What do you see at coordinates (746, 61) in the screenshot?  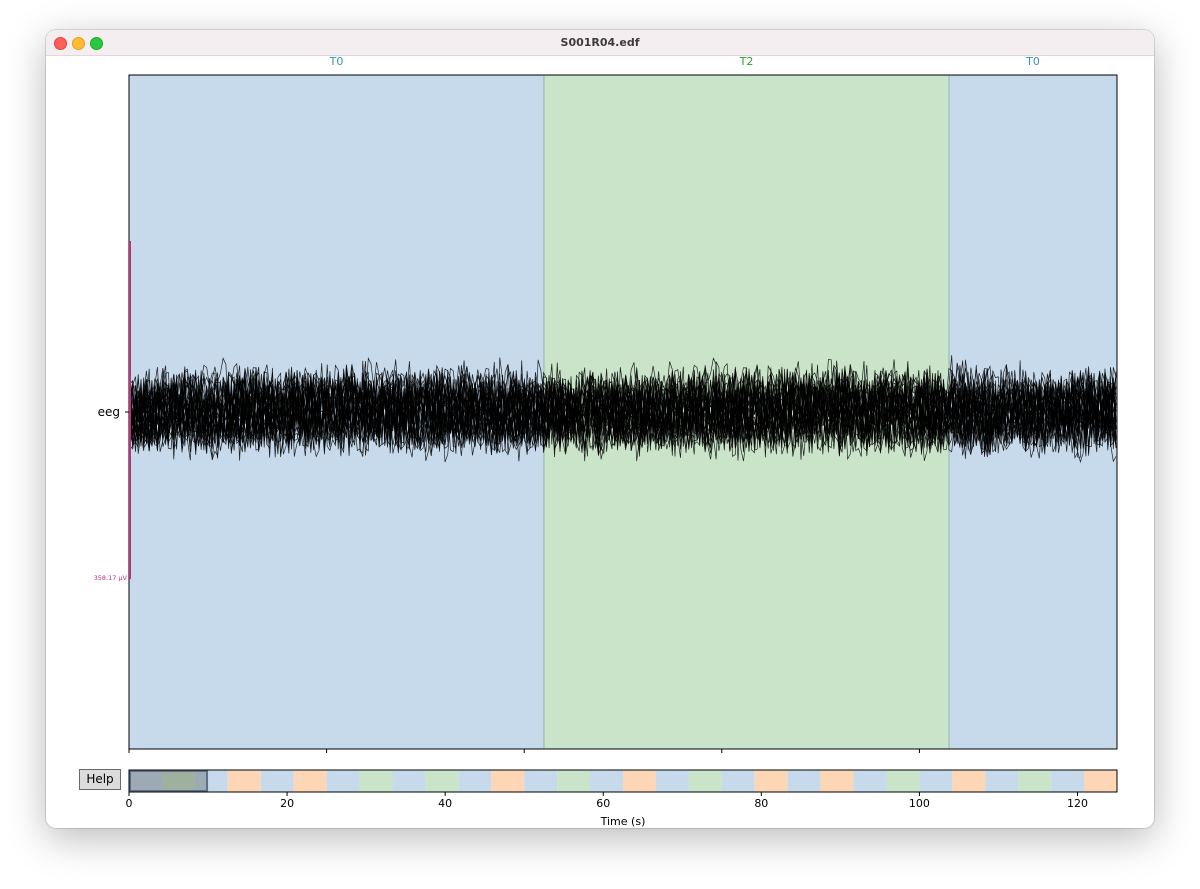 I see `annotation-label-1: T2` at bounding box center [746, 61].